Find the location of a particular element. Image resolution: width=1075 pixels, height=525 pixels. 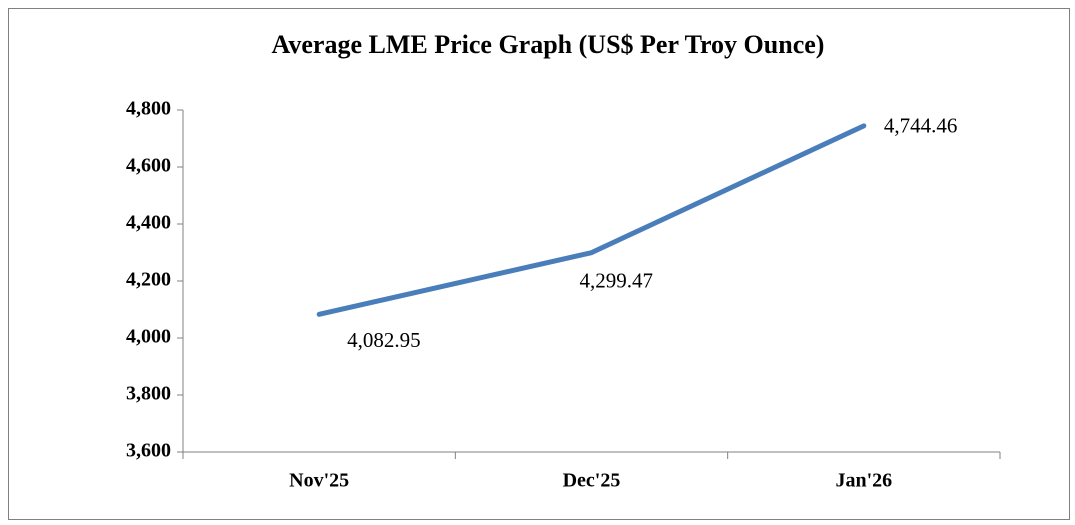

y-tick-label: 4,400 is located at coordinates (148, 223).